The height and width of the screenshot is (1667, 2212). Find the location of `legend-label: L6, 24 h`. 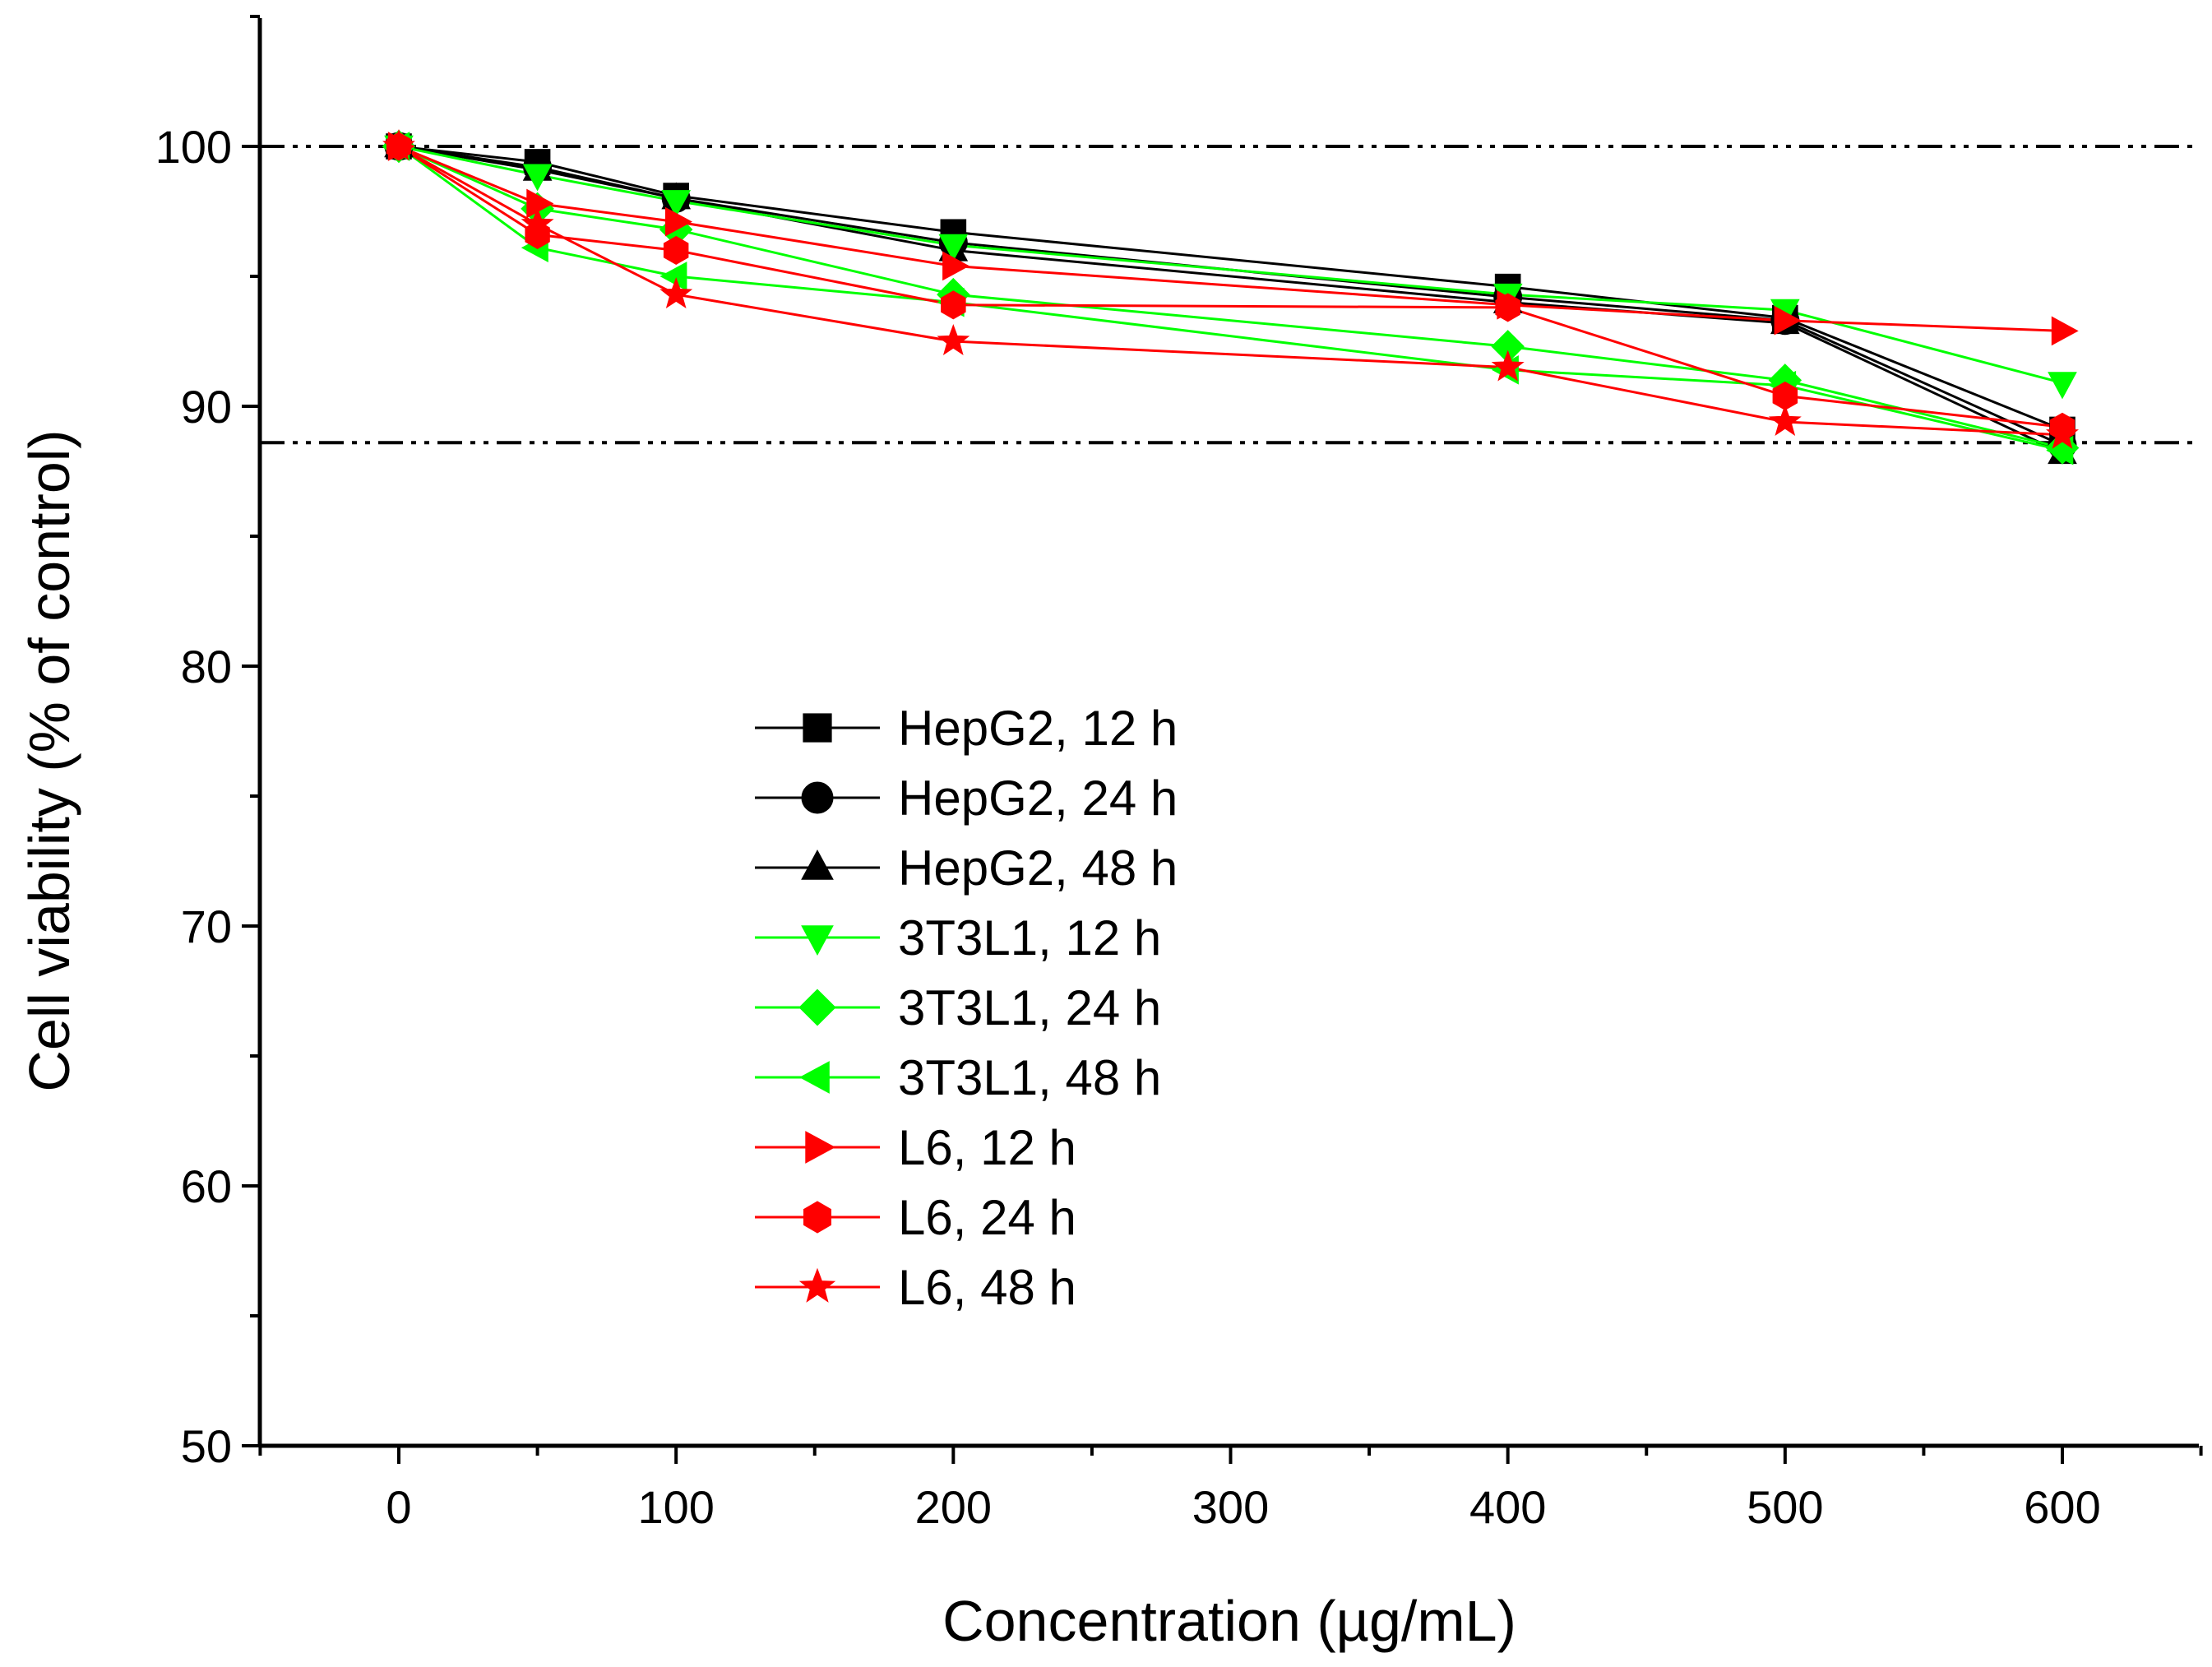

legend-label: L6, 24 h is located at coordinates (987, 1217).